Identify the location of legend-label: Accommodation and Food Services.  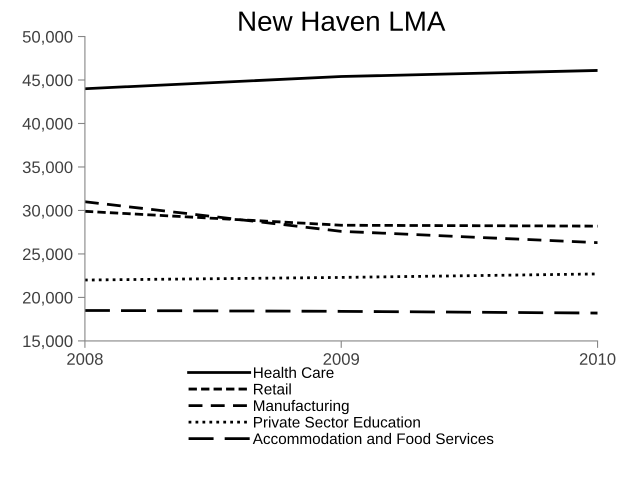
(373, 438).